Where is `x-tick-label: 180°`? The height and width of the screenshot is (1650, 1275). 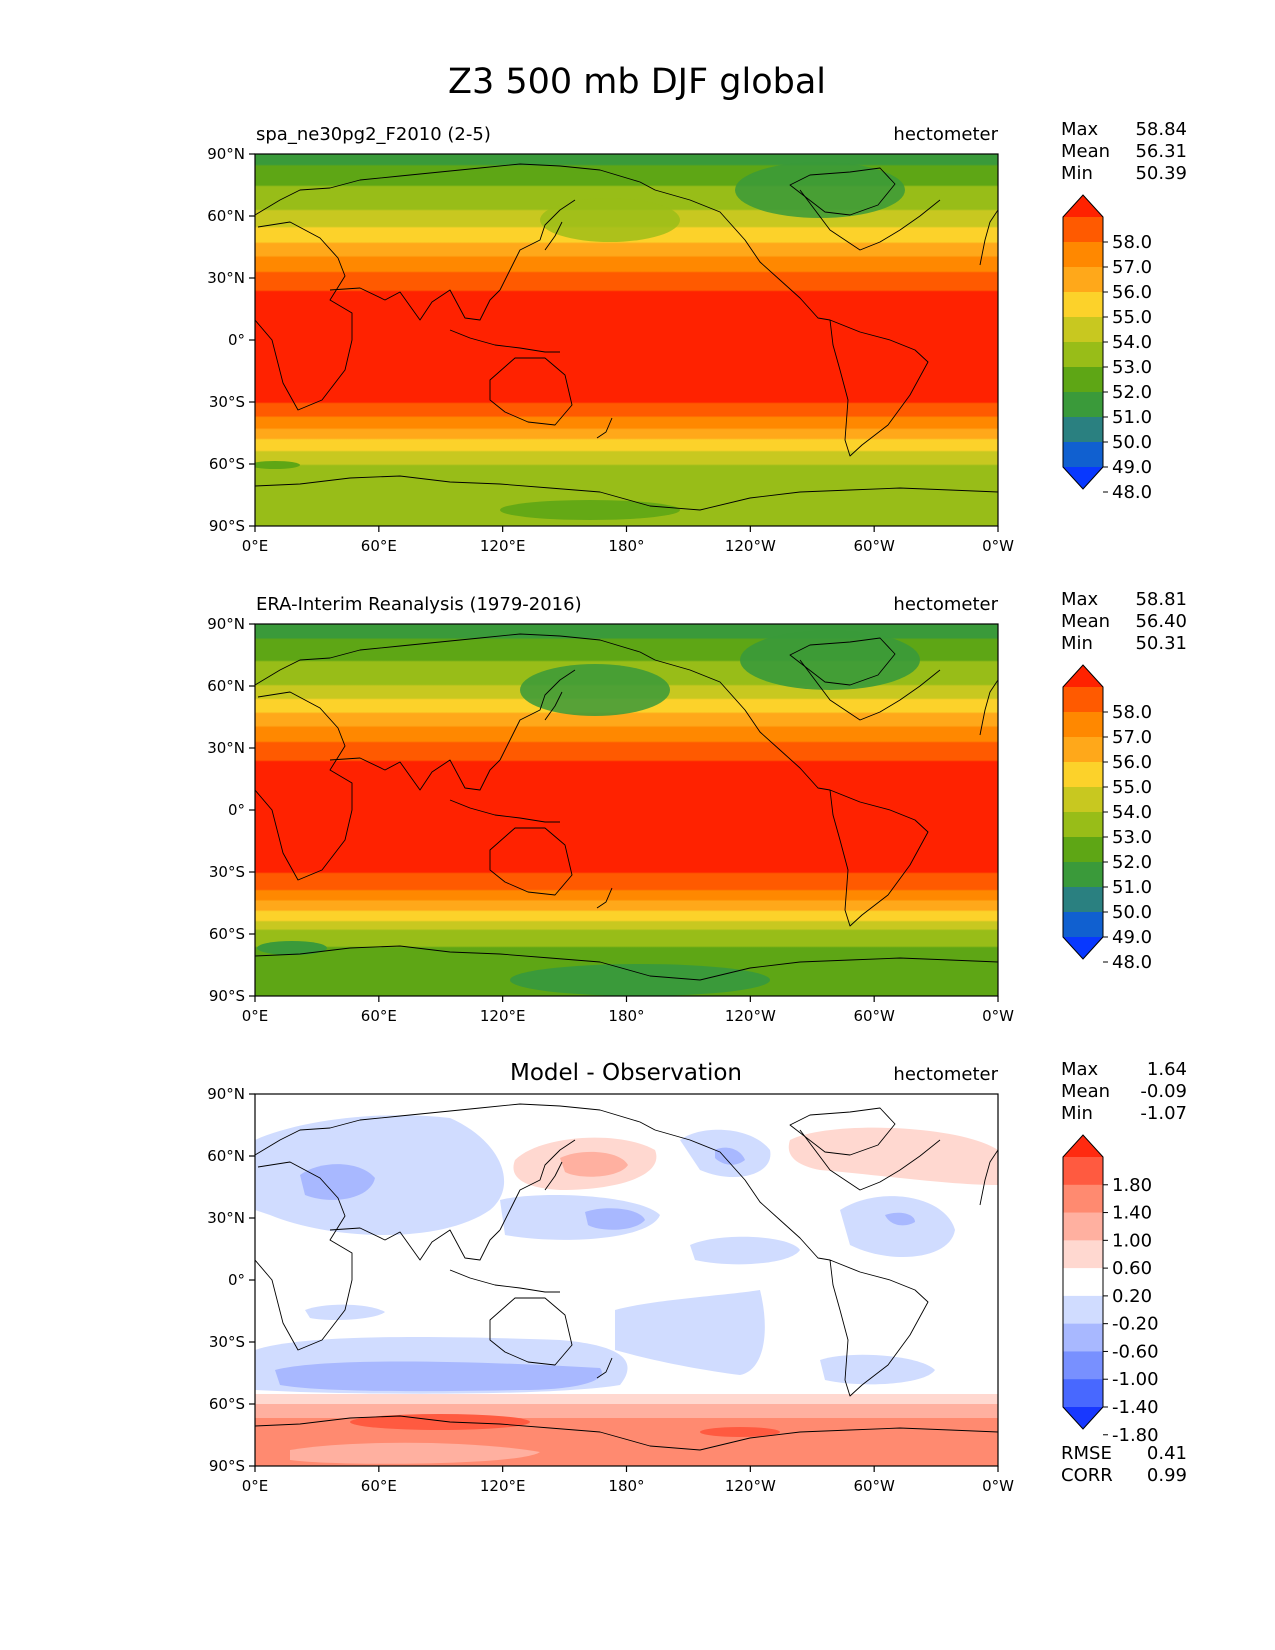
x-tick-label: 180° is located at coordinates (626, 546).